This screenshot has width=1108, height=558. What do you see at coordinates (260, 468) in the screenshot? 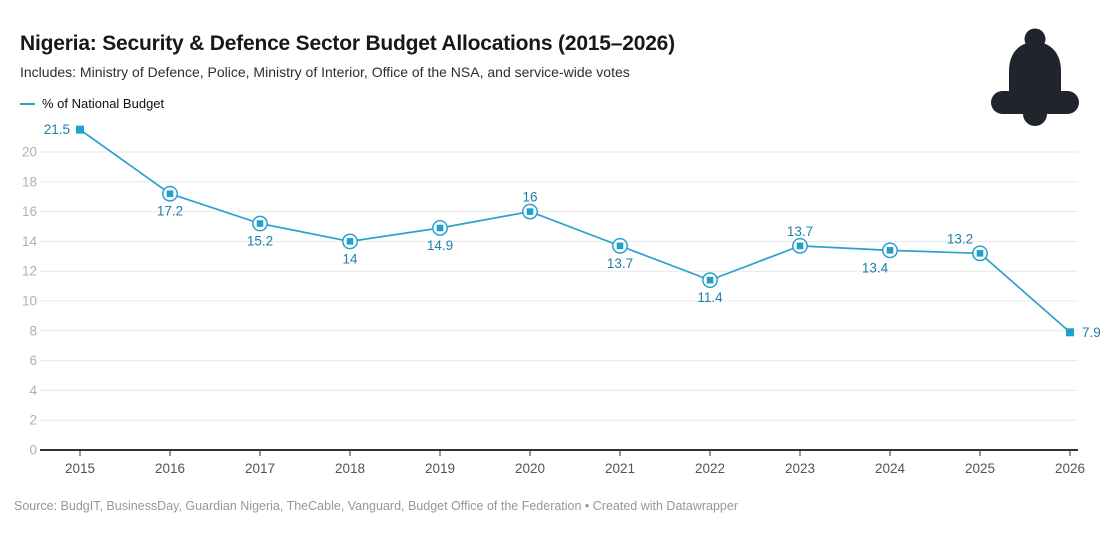
I see `x-axis-tick-label: 2017` at bounding box center [260, 468].